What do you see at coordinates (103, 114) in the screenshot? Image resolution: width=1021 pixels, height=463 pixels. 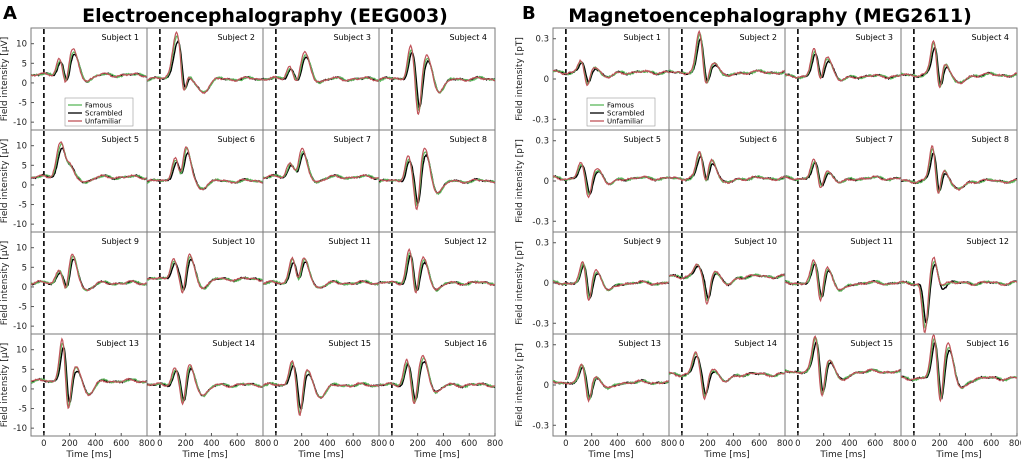 I see `legend-scrambled-label: Scrambled` at bounding box center [103, 114].